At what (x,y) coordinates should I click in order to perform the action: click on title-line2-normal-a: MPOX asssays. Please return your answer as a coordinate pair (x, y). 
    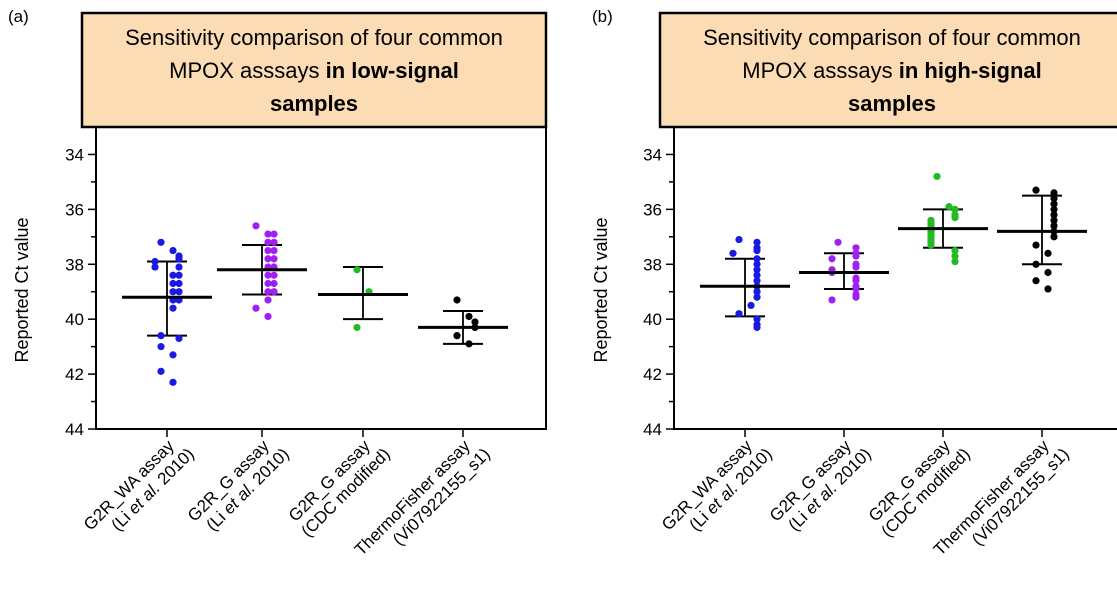
    Looking at the image, I should click on (247, 70).